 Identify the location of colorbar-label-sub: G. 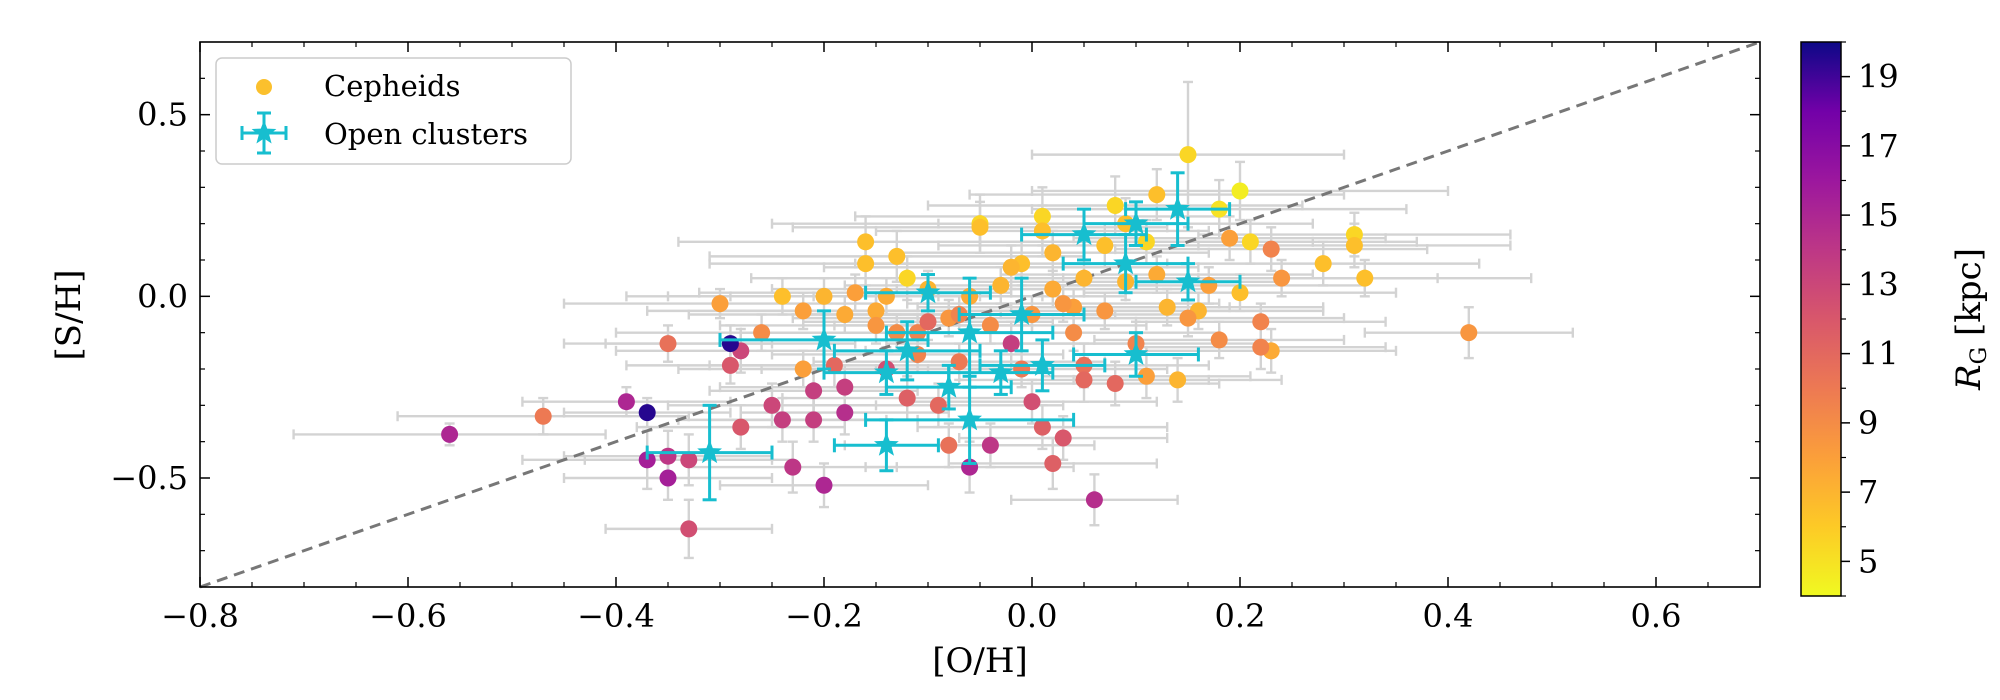
(1979, 356).